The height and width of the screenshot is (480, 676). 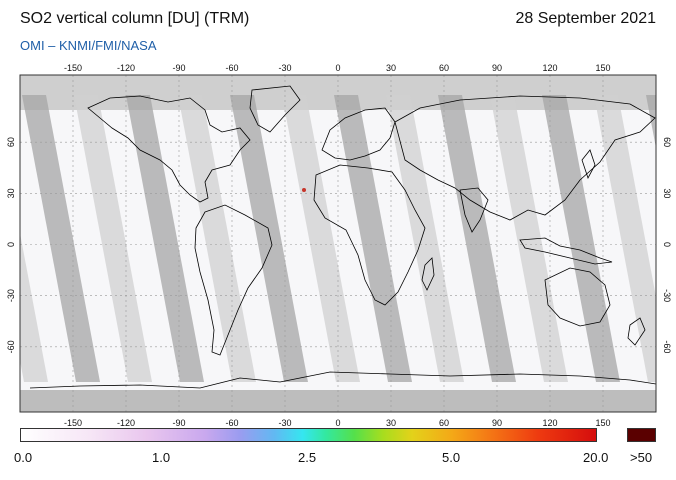 I want to click on coast-south-america, so click(x=233, y=280).